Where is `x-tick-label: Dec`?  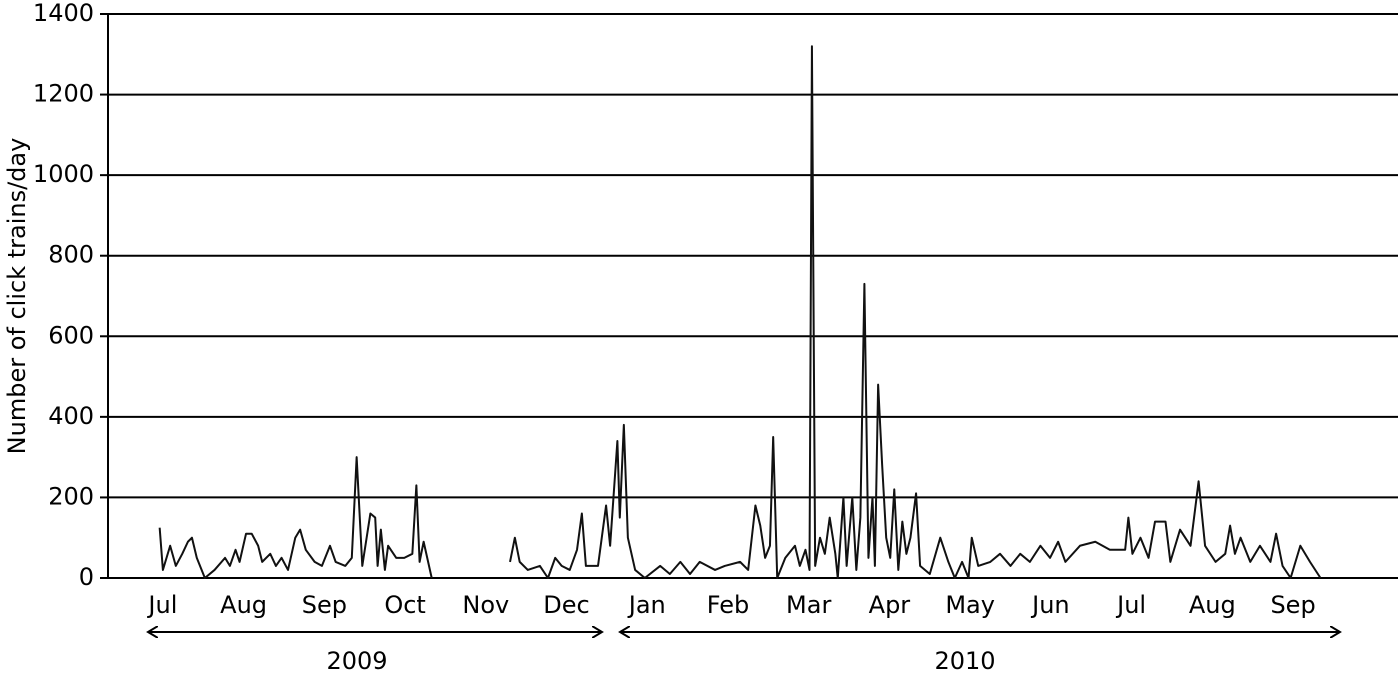
x-tick-label: Dec is located at coordinates (566, 605).